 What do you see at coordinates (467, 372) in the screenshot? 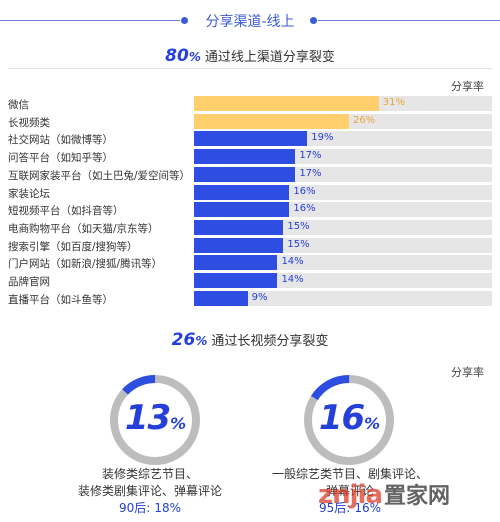
I see `video-share-rate-label: 分享率` at bounding box center [467, 372].